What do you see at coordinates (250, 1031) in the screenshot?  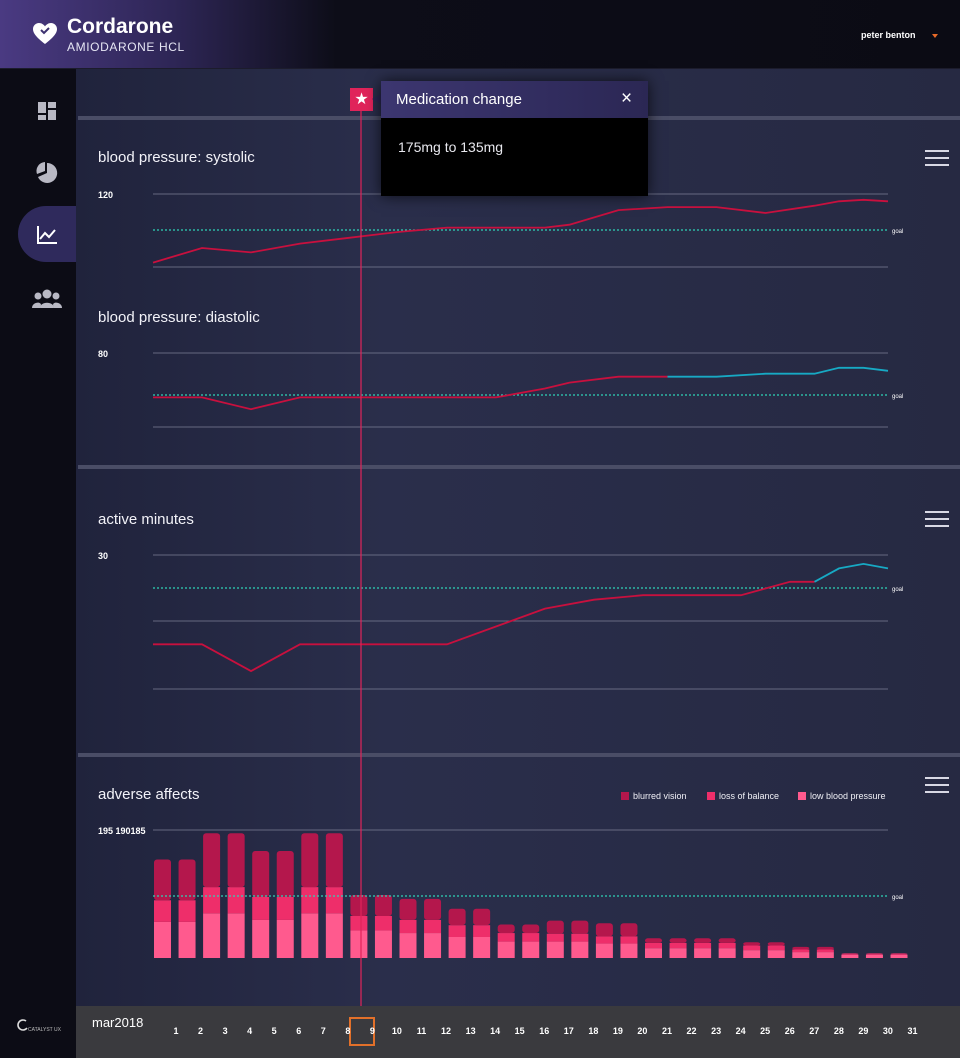 I see `timeline-day: 4` at bounding box center [250, 1031].